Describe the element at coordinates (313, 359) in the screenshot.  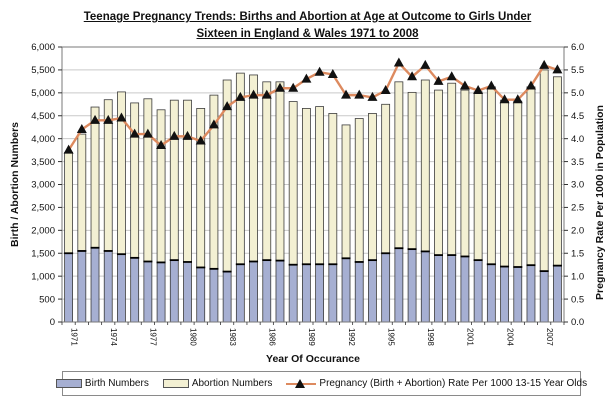
I see `x-axis-title: Year Of Occurance` at that location.